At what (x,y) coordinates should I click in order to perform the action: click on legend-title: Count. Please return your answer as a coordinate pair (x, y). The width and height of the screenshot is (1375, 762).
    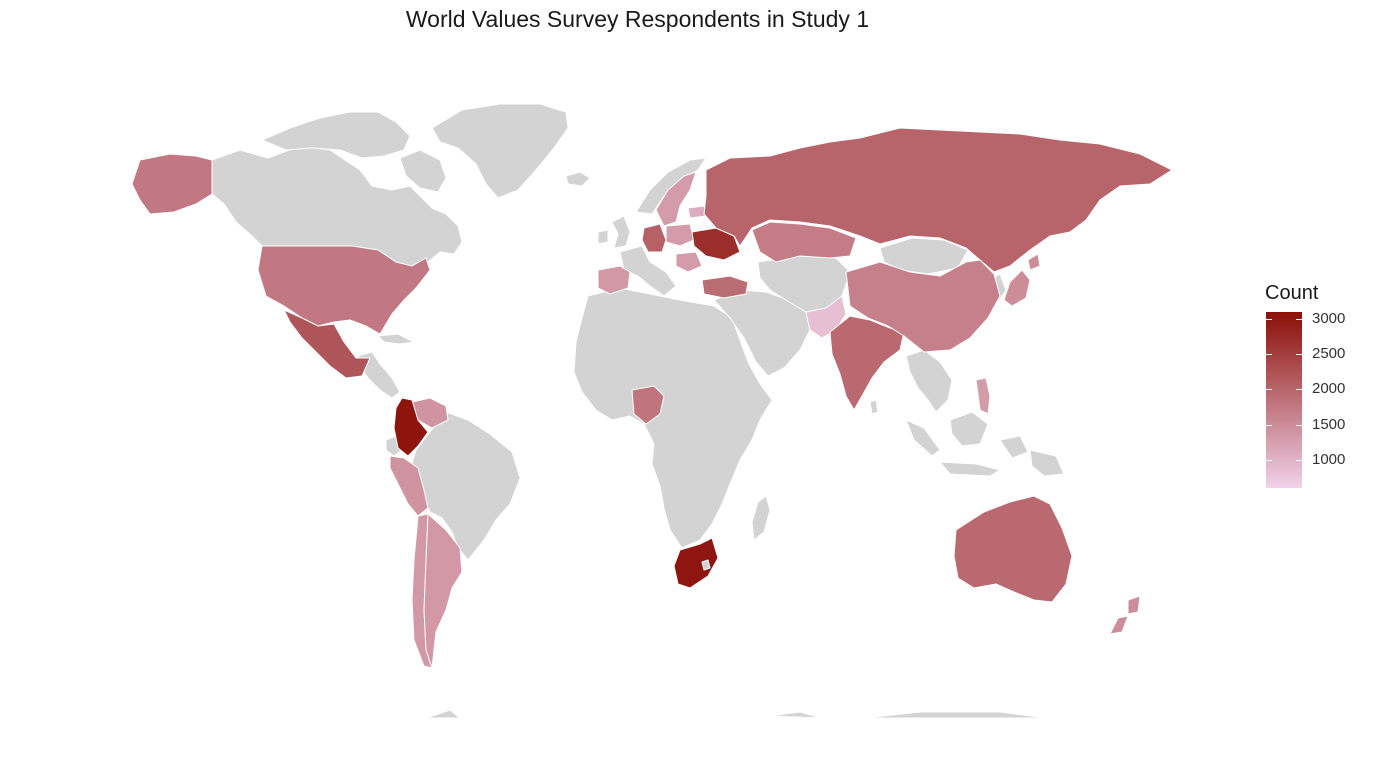
    Looking at the image, I should click on (1292, 293).